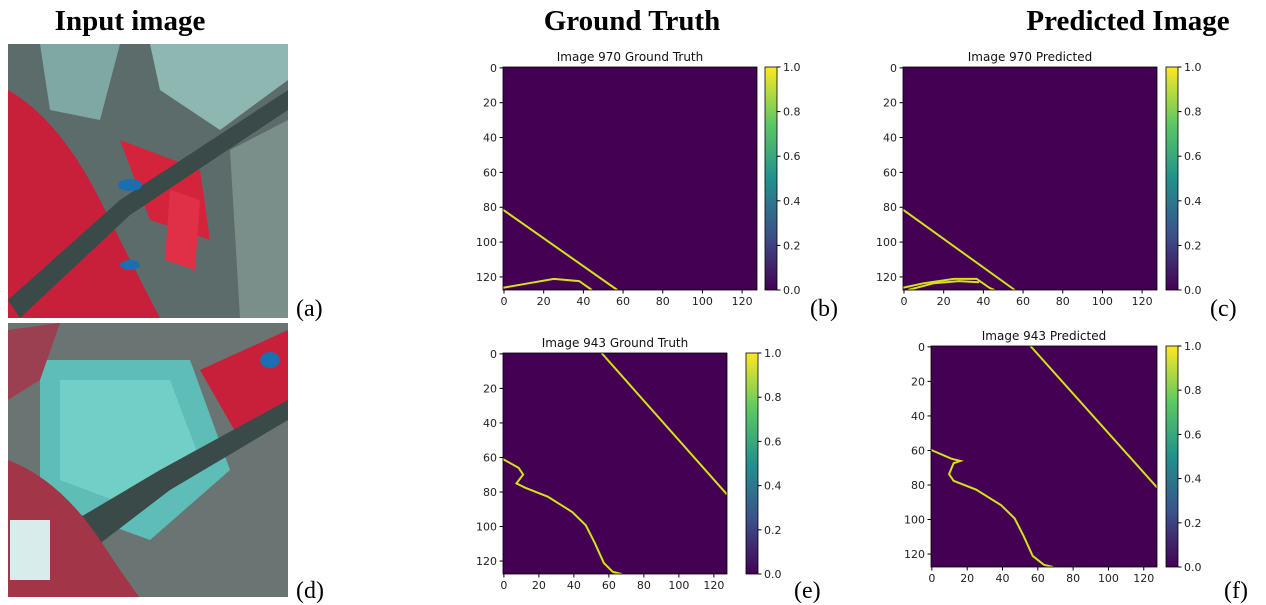 Image resolution: width=1266 pixels, height=605 pixels. I want to click on plot-title: Image 943 Ground Truth, so click(615, 343).